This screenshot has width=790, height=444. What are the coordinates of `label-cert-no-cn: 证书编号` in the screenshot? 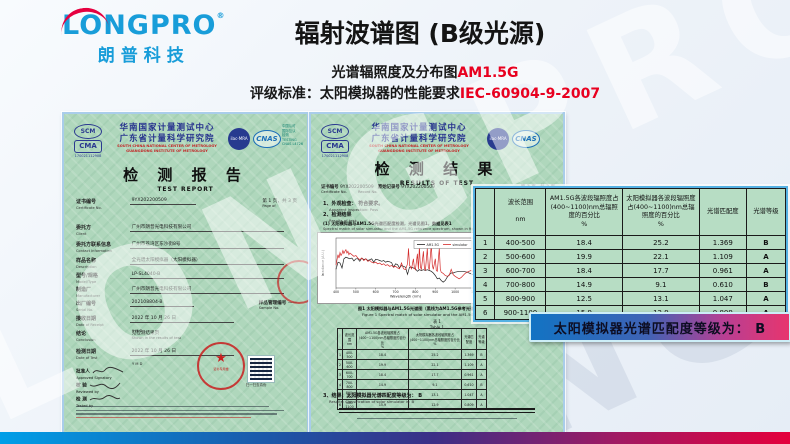 It's located at (86, 202).